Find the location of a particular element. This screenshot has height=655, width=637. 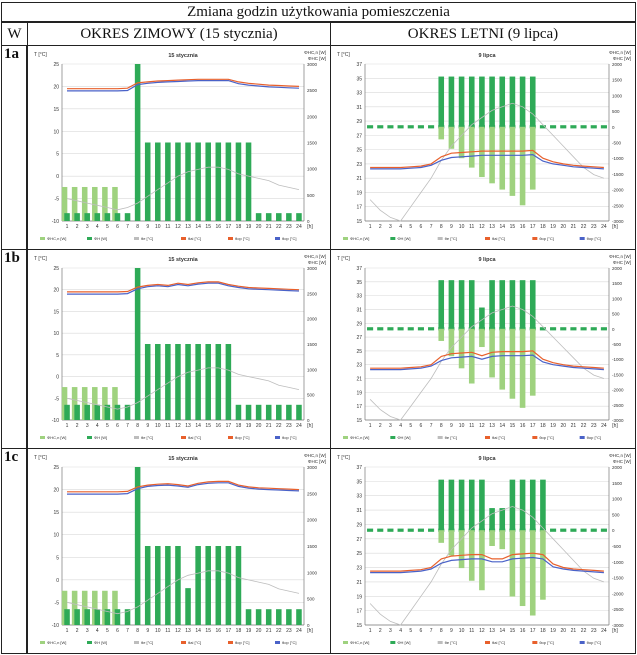

x-tick-label: 13 is located at coordinates (492, 631).